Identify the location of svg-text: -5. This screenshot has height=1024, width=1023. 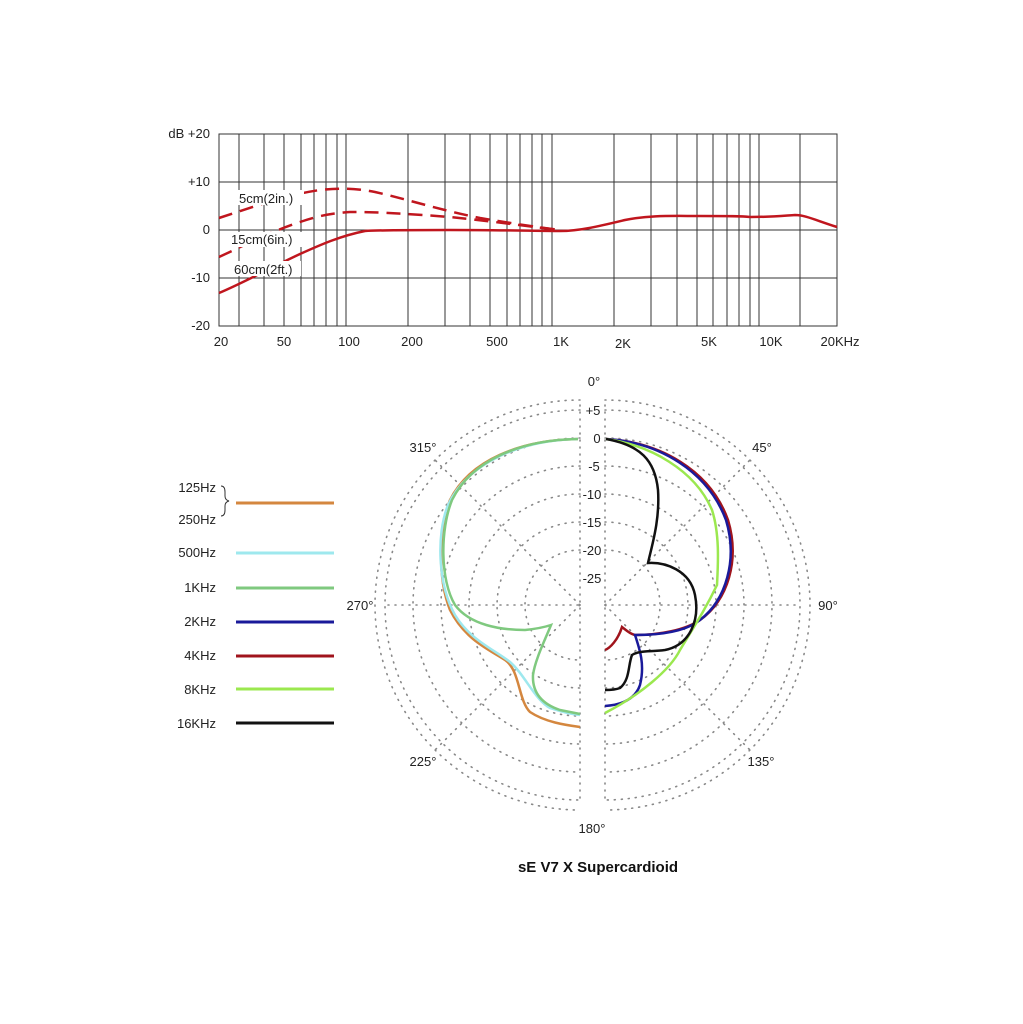
(594, 466).